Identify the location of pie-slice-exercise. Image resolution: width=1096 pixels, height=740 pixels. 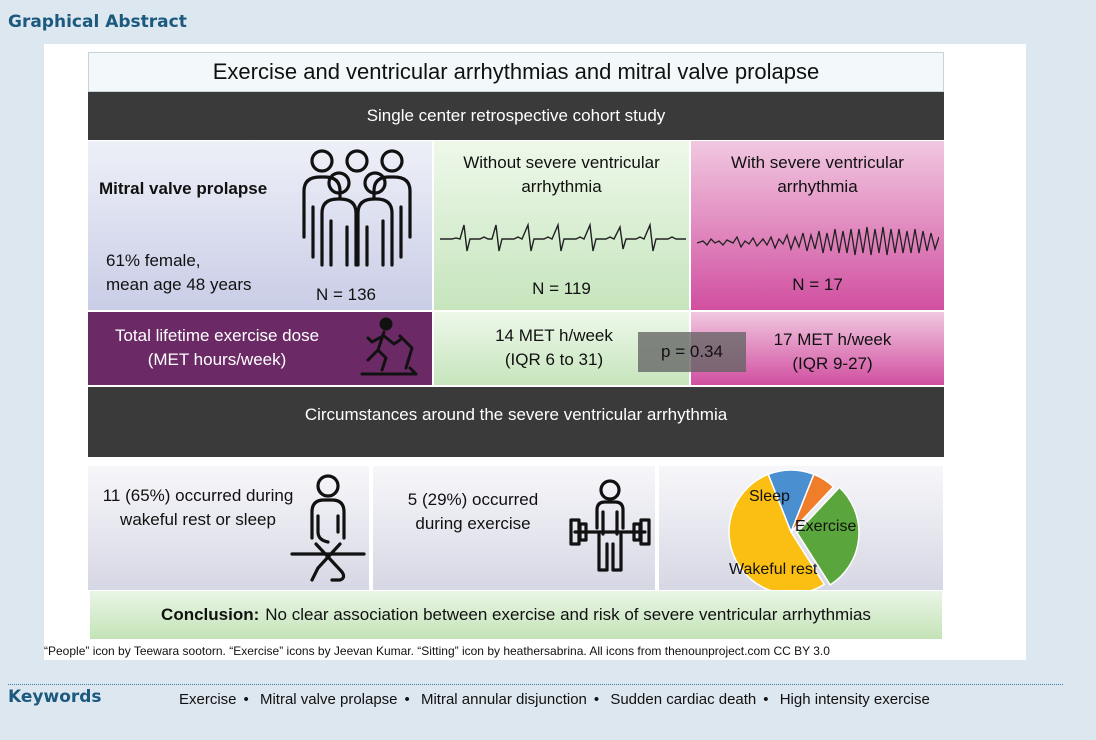
(828, 536).